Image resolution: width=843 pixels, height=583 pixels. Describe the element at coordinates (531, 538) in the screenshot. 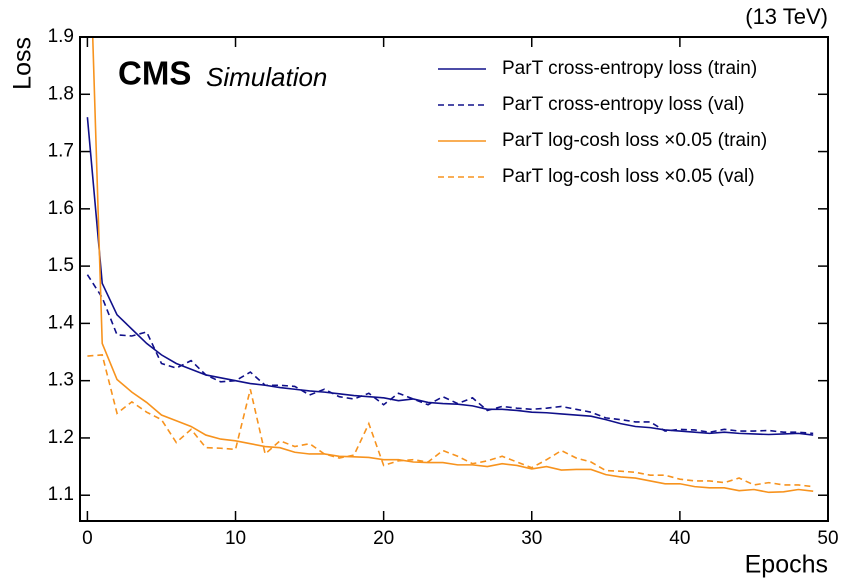

I see `x-tick-label: 30` at that location.